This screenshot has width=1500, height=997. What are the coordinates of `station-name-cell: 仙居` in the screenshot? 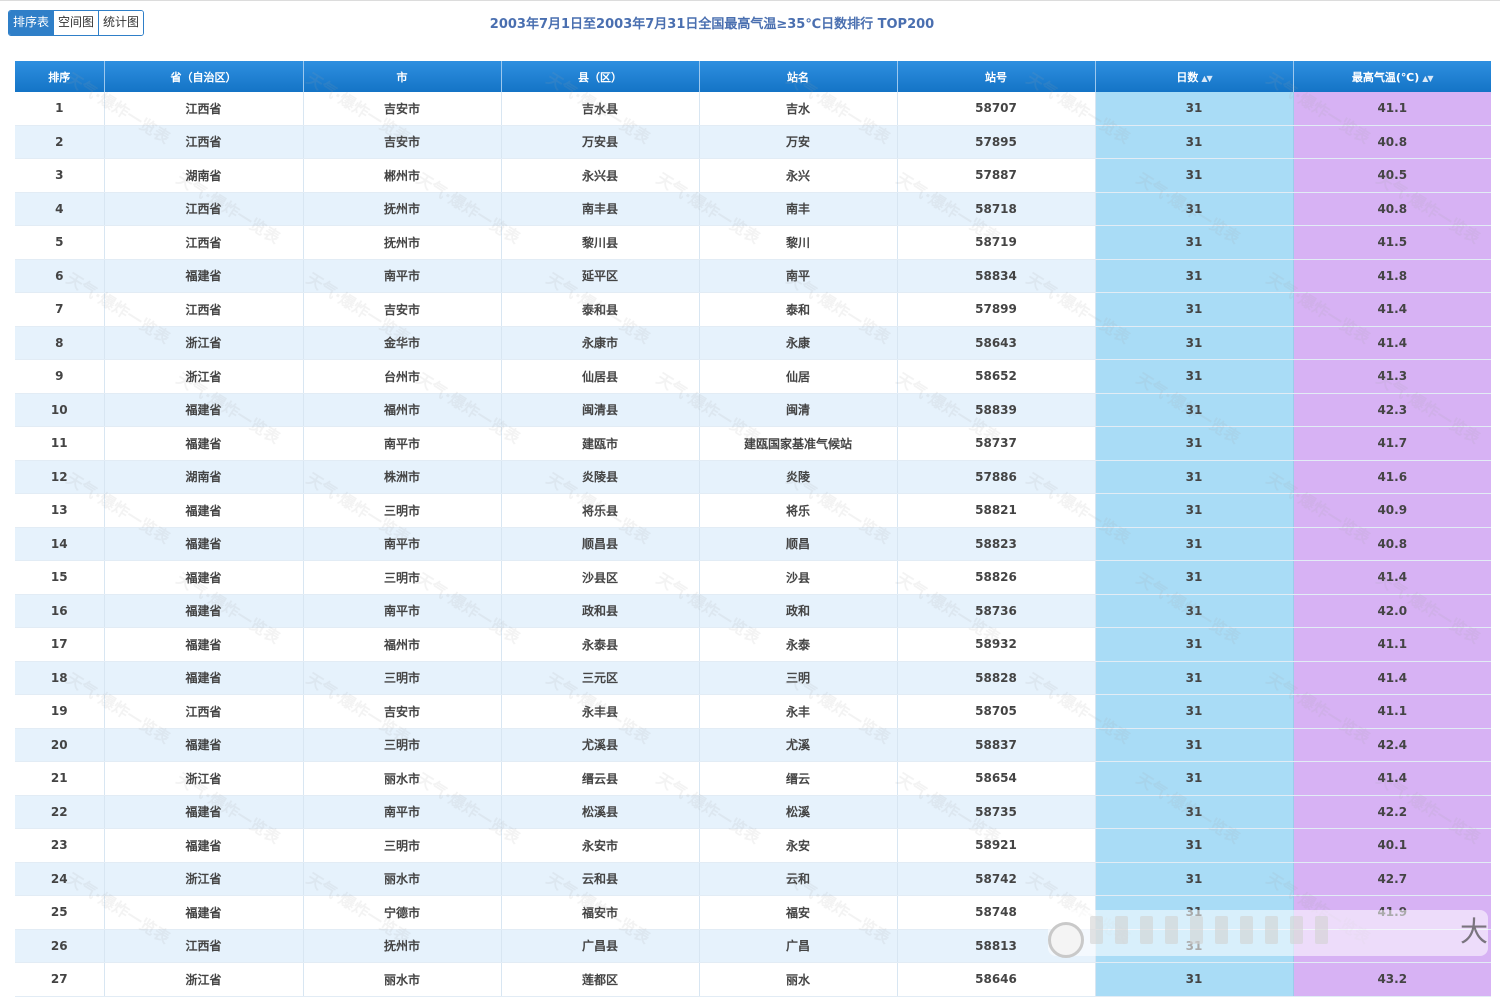 It's located at (798, 376).